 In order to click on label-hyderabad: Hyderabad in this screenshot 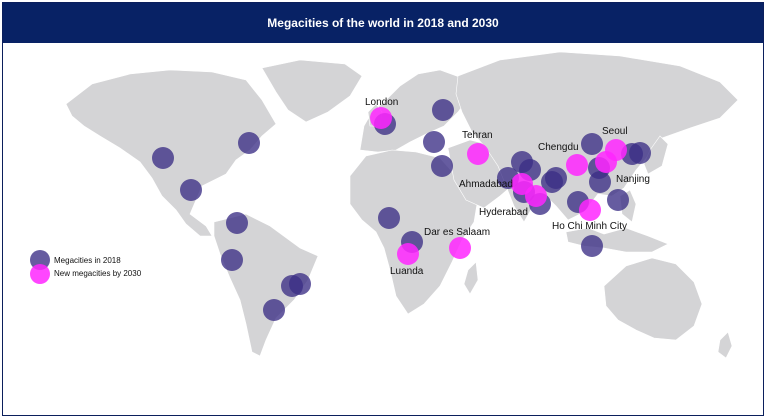, I will do `click(503, 212)`.